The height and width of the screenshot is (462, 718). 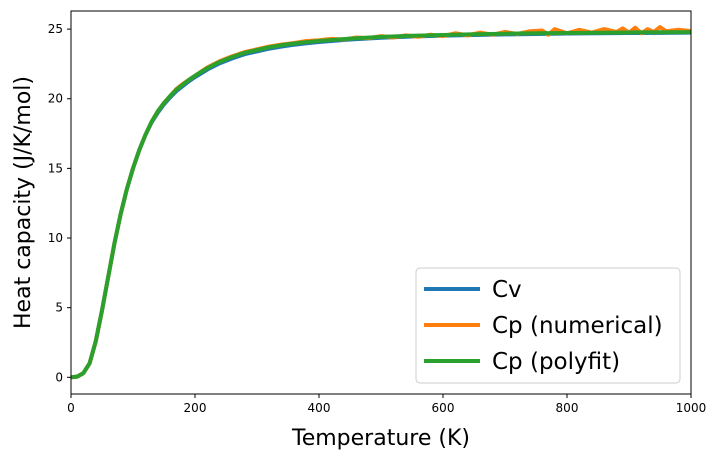 What do you see at coordinates (23, 202) in the screenshot?
I see `y-axis-title: Heat capacity (J/K/mol)` at bounding box center [23, 202].